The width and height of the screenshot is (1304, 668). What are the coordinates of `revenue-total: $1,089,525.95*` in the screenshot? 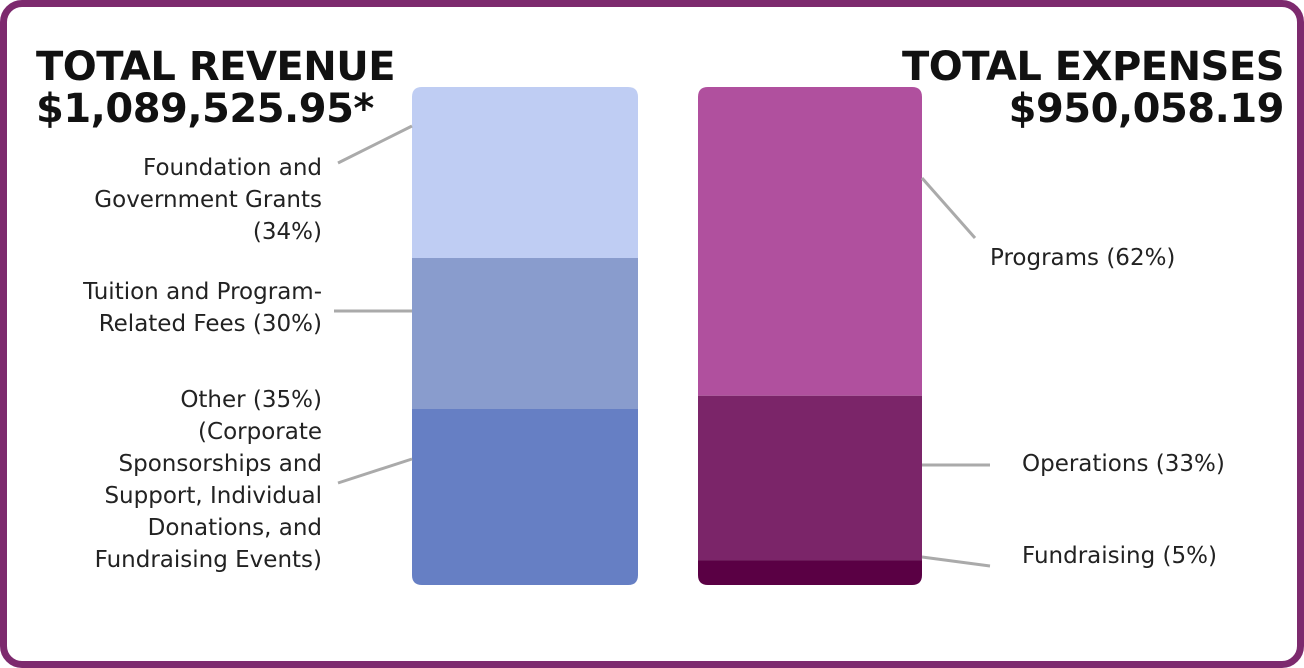 It's located at (205, 109).